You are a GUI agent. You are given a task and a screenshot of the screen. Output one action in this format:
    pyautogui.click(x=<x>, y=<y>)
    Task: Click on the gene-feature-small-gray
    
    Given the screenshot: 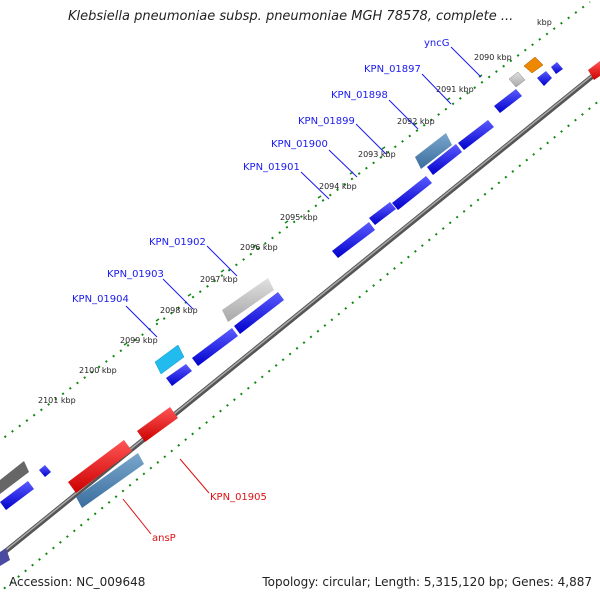 What is the action you would take?
    pyautogui.click(x=517, y=79)
    